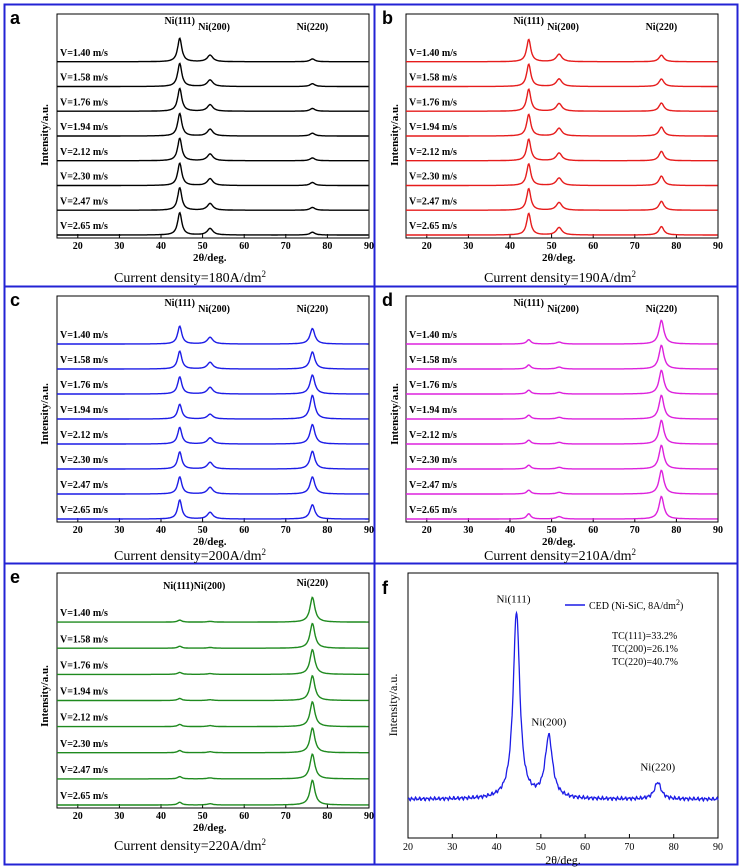 Image resolution: width=741 pixels, height=868 pixels. I want to click on trace-1.94, so click(213, 688).